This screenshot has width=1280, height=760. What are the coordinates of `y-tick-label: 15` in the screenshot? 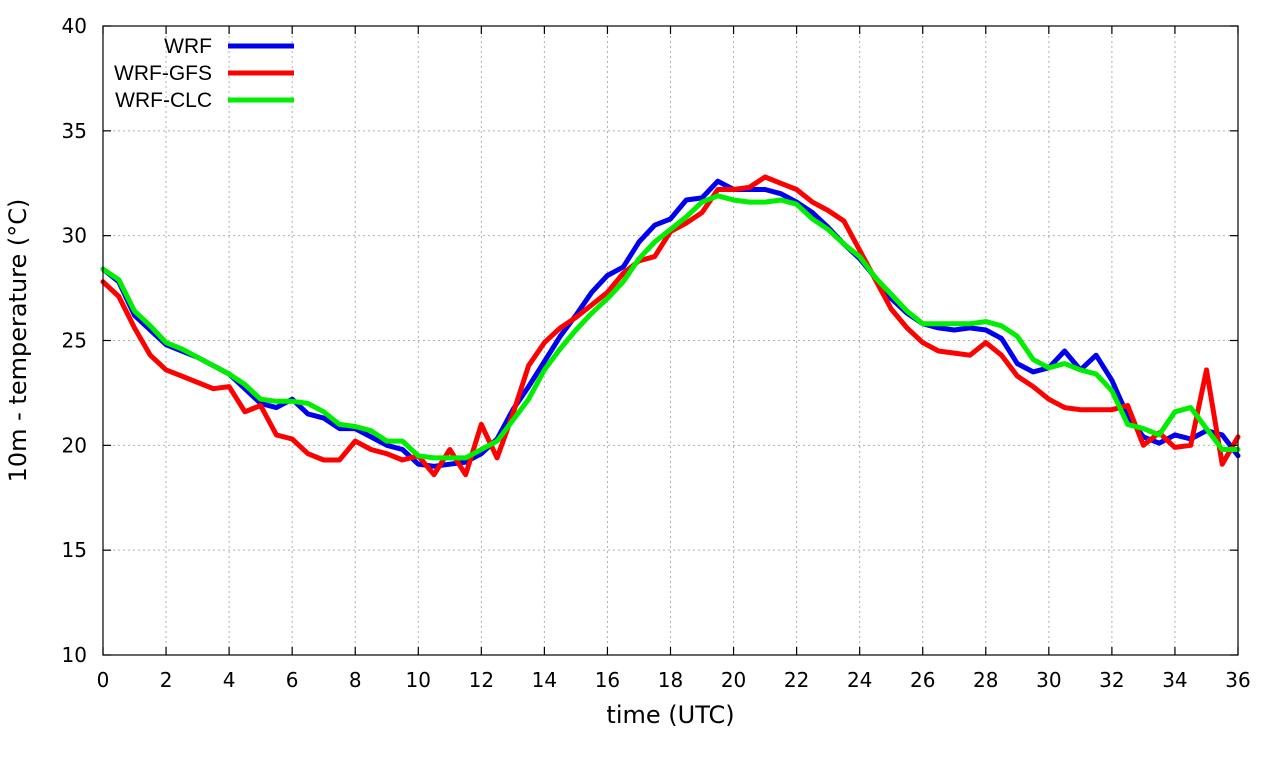 It's located at (74, 550).